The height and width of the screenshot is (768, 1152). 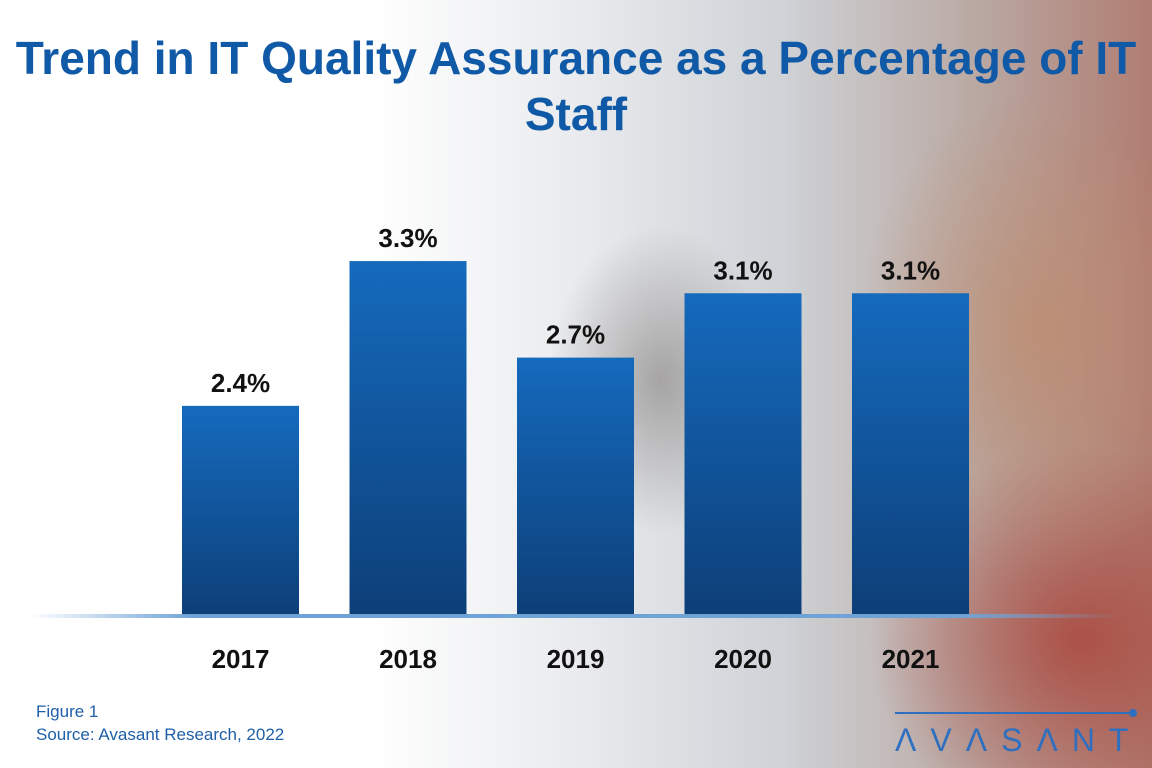 I want to click on data-label: 3.3%, so click(x=407, y=238).